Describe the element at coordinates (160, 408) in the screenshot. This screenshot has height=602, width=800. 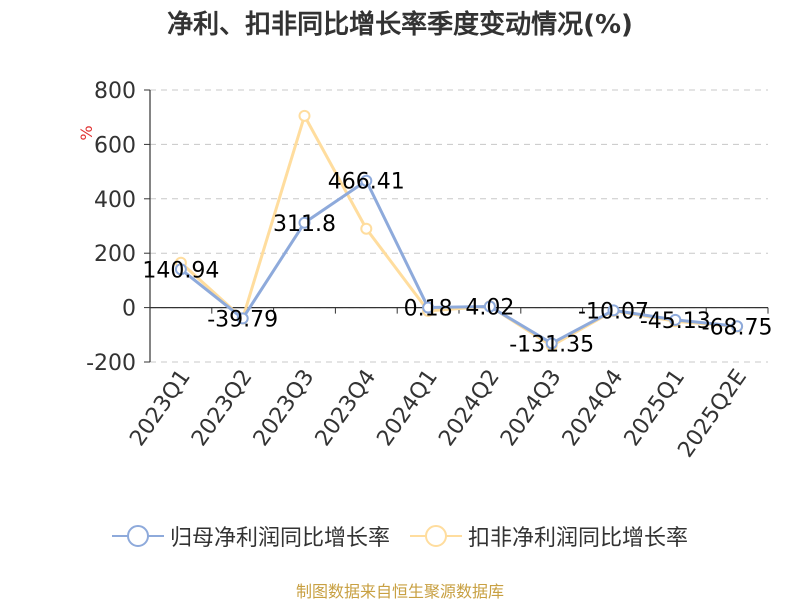
I see `x-tick-label: 2023Q1` at that location.